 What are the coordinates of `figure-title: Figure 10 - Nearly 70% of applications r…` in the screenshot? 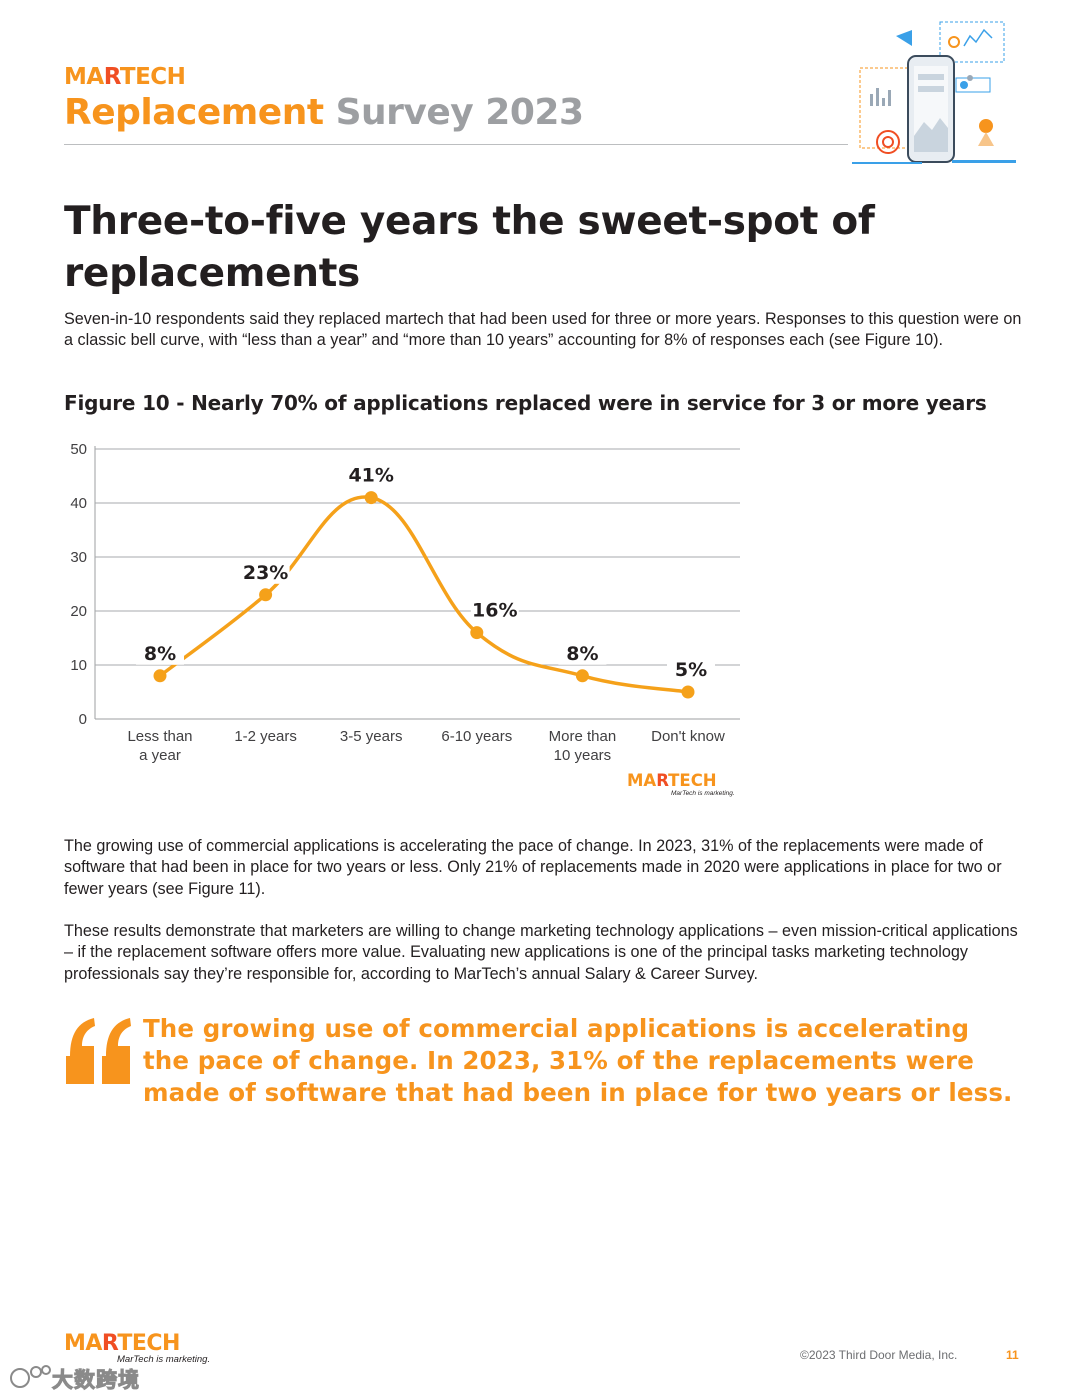 It's located at (525, 403).